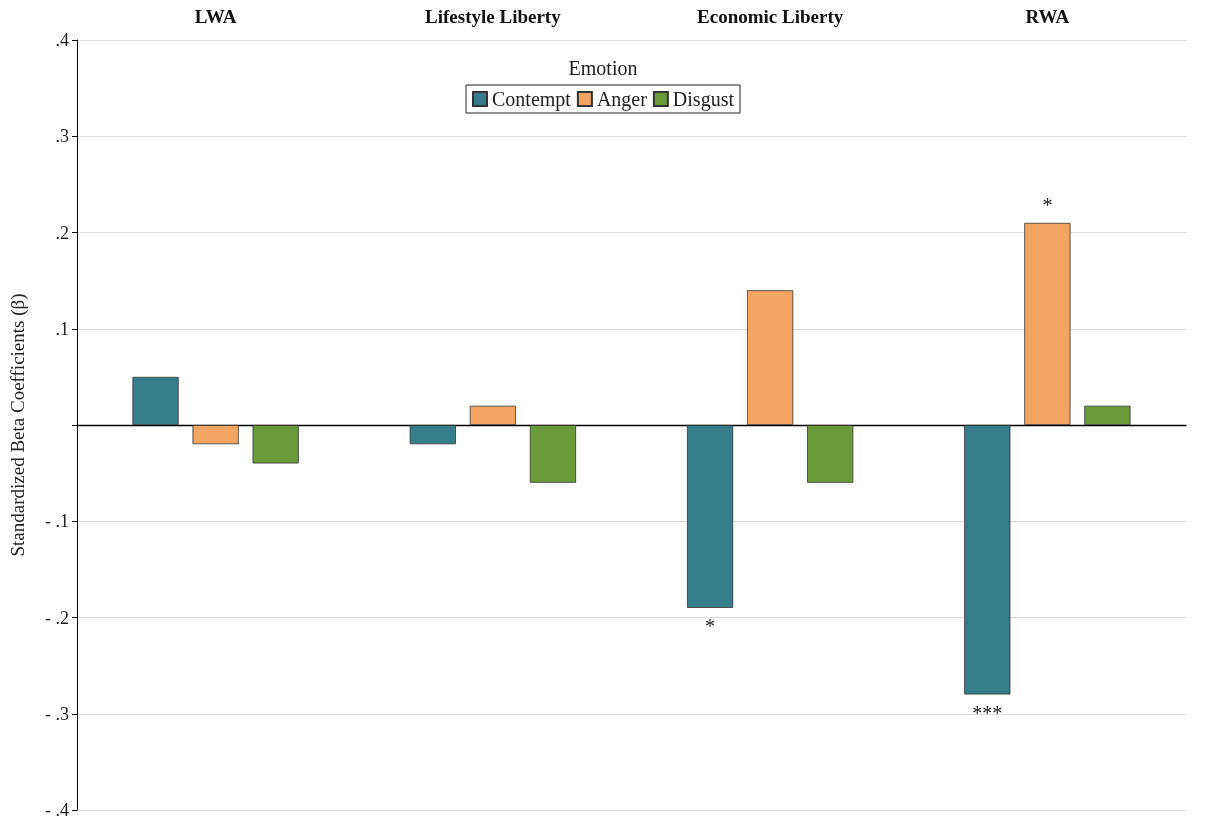  What do you see at coordinates (62, 232) in the screenshot?
I see `y-tick-label: .2` at bounding box center [62, 232].